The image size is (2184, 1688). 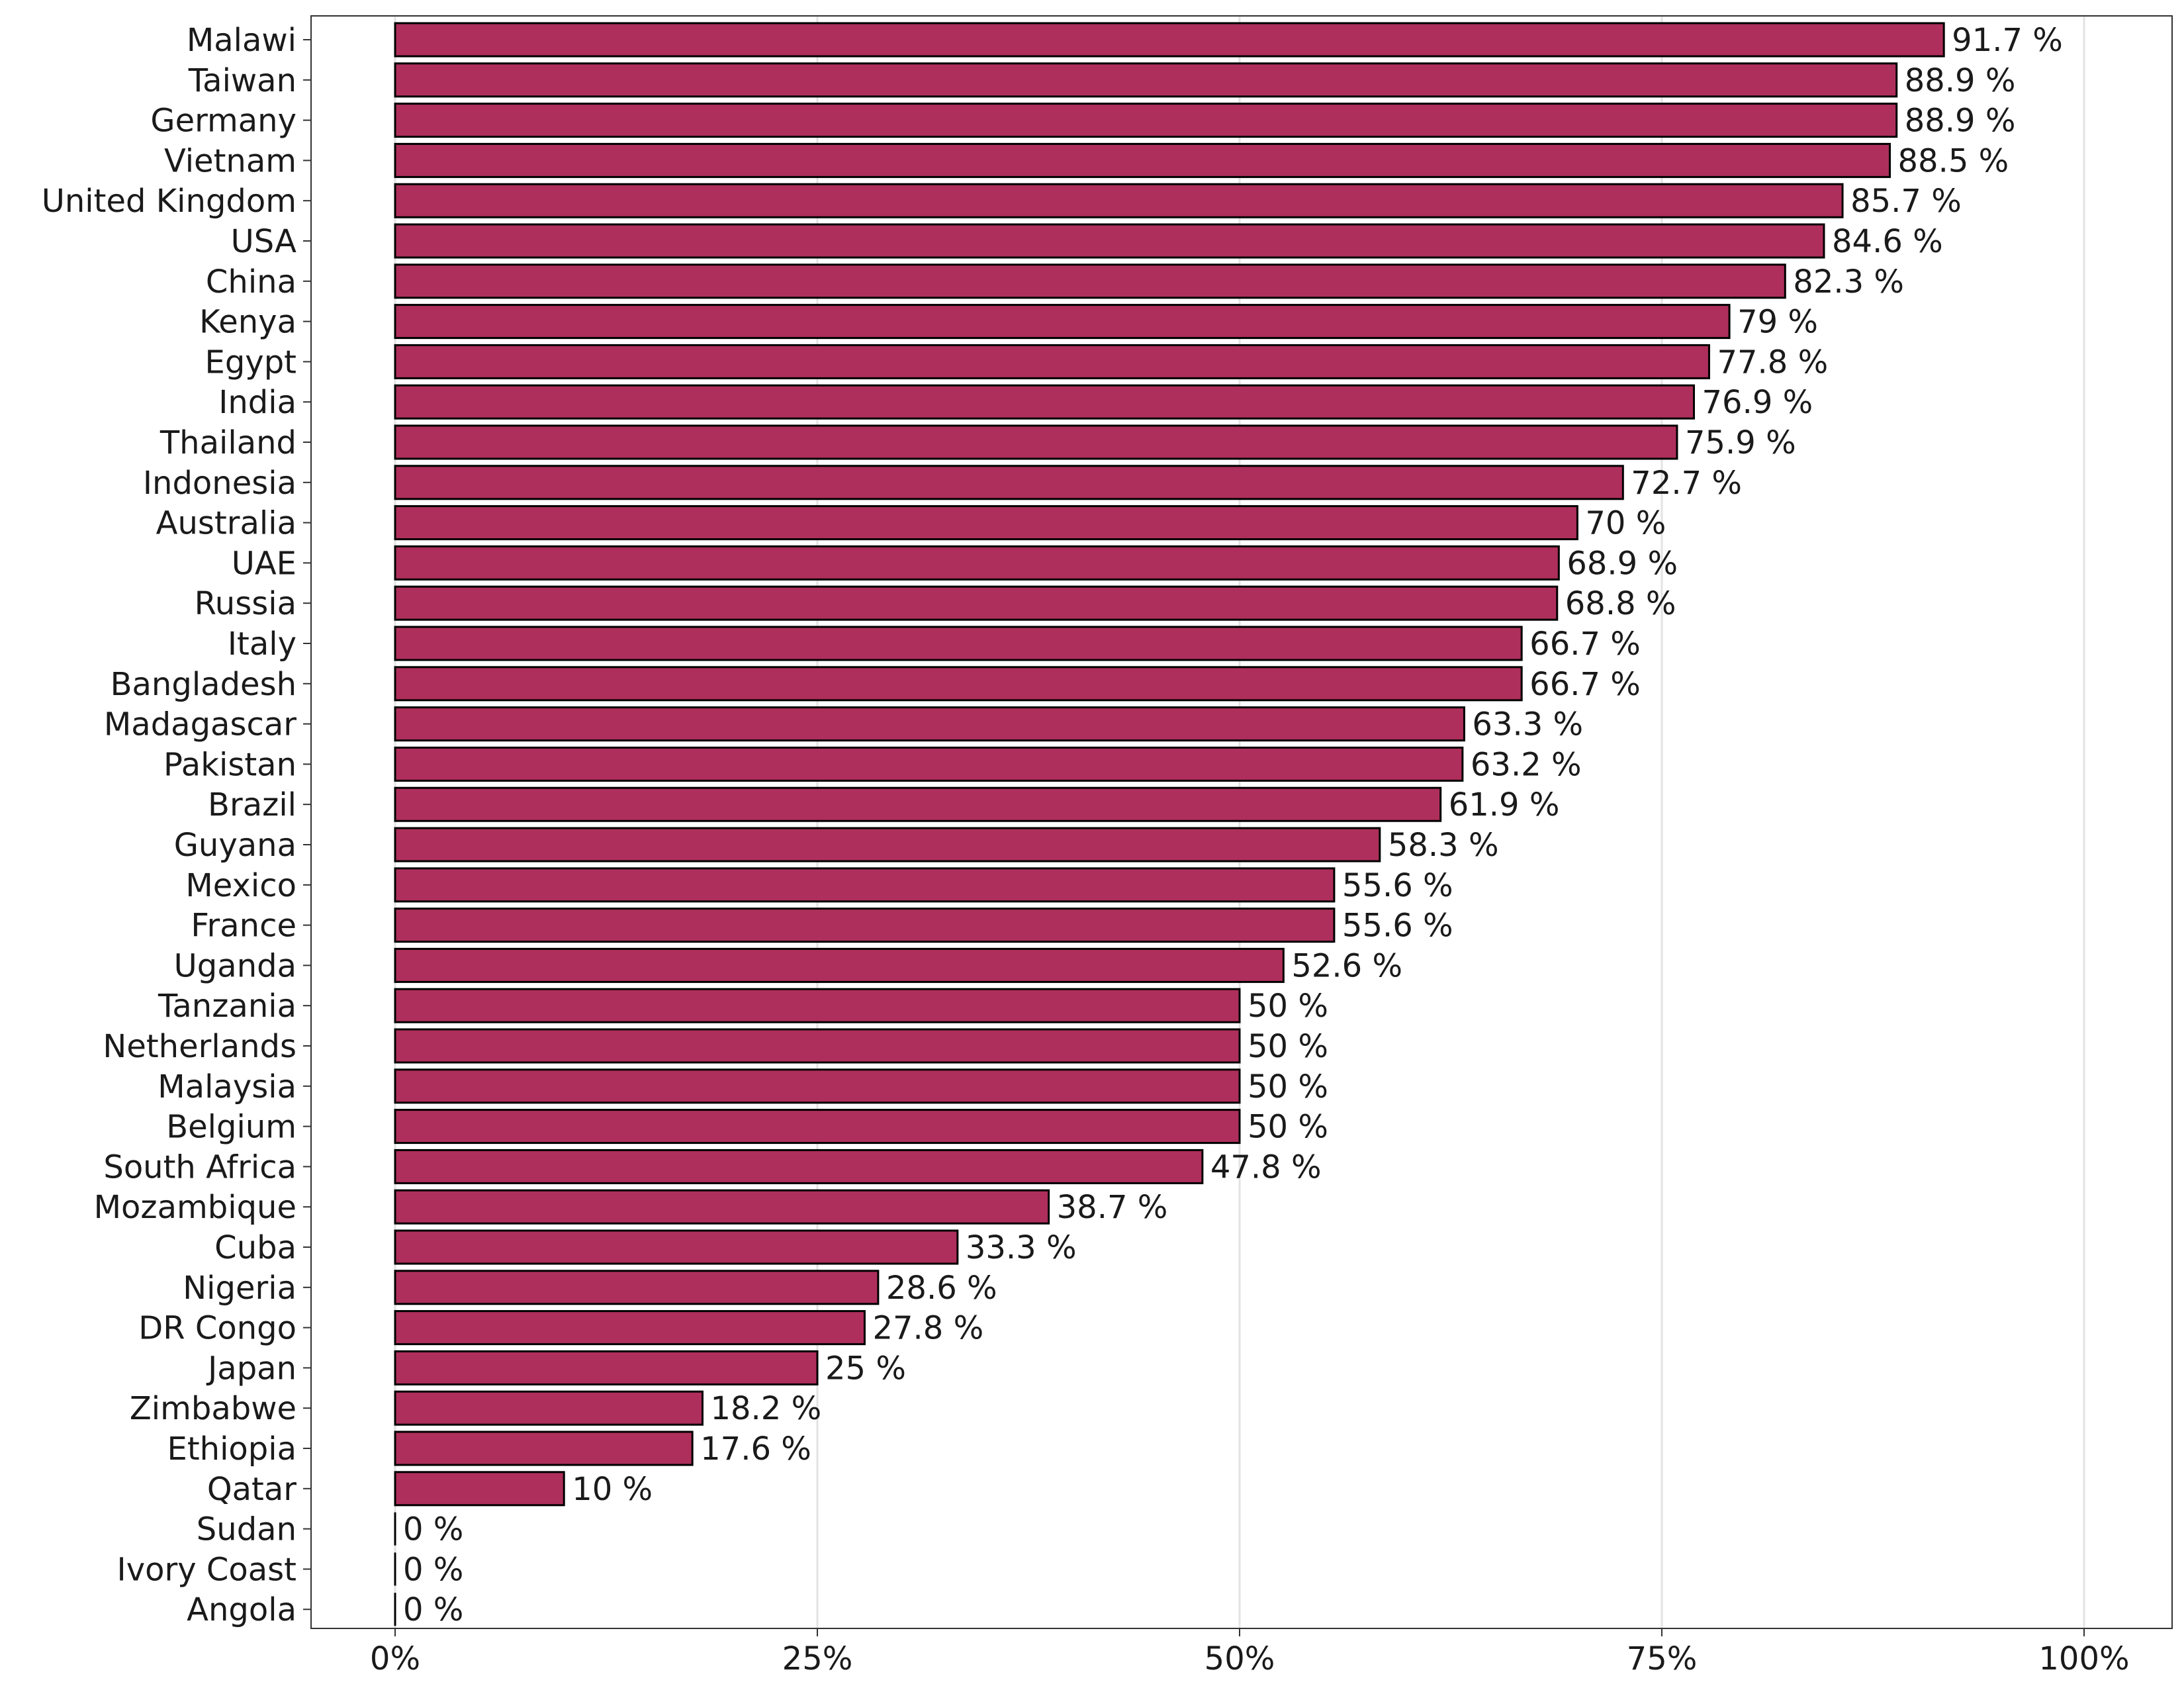 What do you see at coordinates (1112, 1207) in the screenshot?
I see `value-label: 38.7 %` at bounding box center [1112, 1207].